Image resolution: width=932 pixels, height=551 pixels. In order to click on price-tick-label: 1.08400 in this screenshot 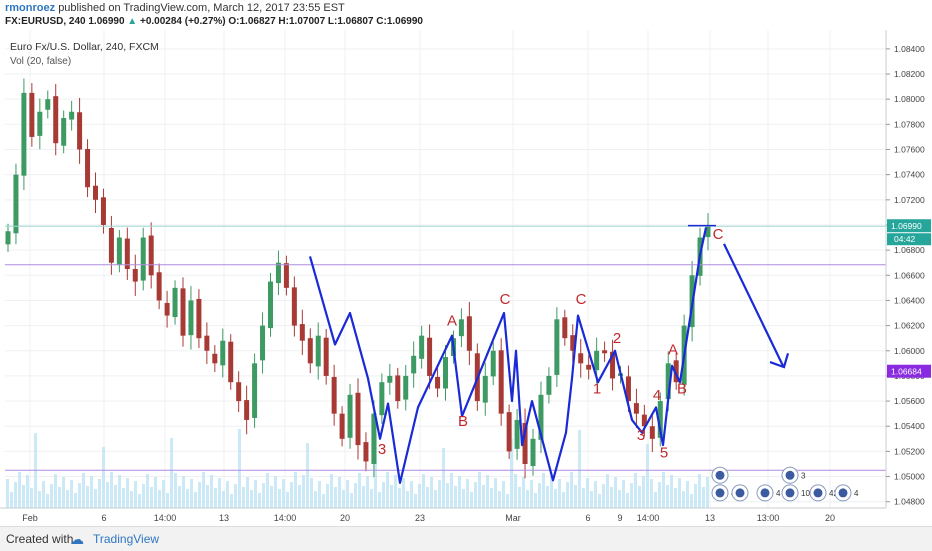, I will do `click(909, 49)`.